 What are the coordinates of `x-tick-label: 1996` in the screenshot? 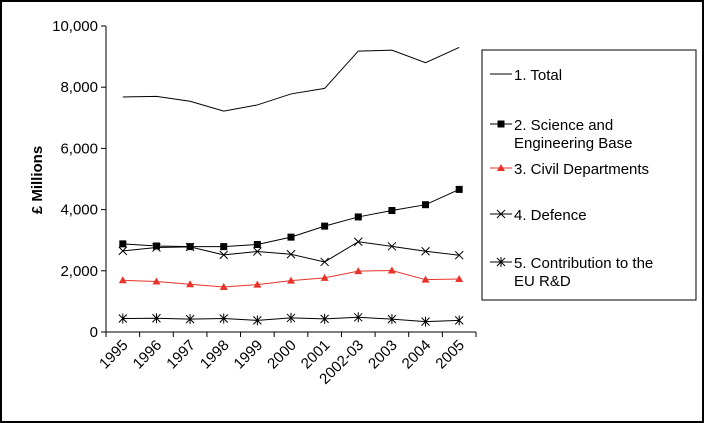 It's located at (148, 355).